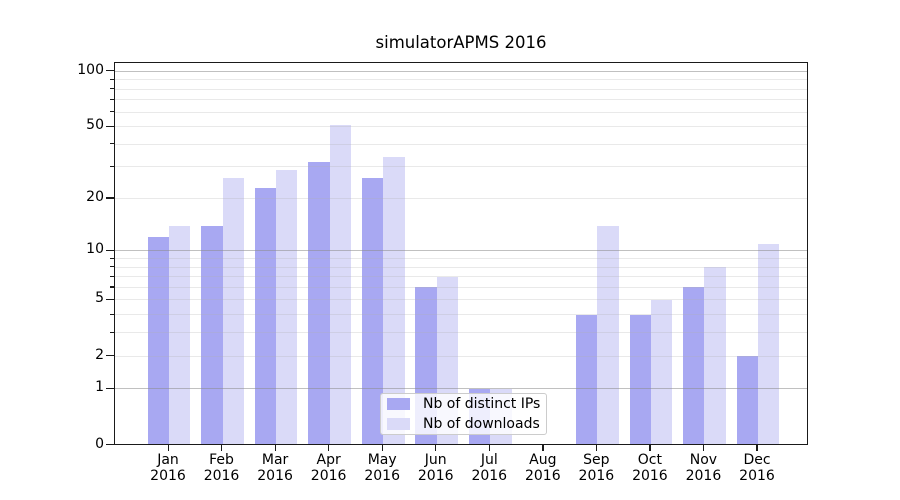 This screenshot has width=900, height=500. Describe the element at coordinates (287, 306) in the screenshot. I see `bar-downloads-mar` at that location.